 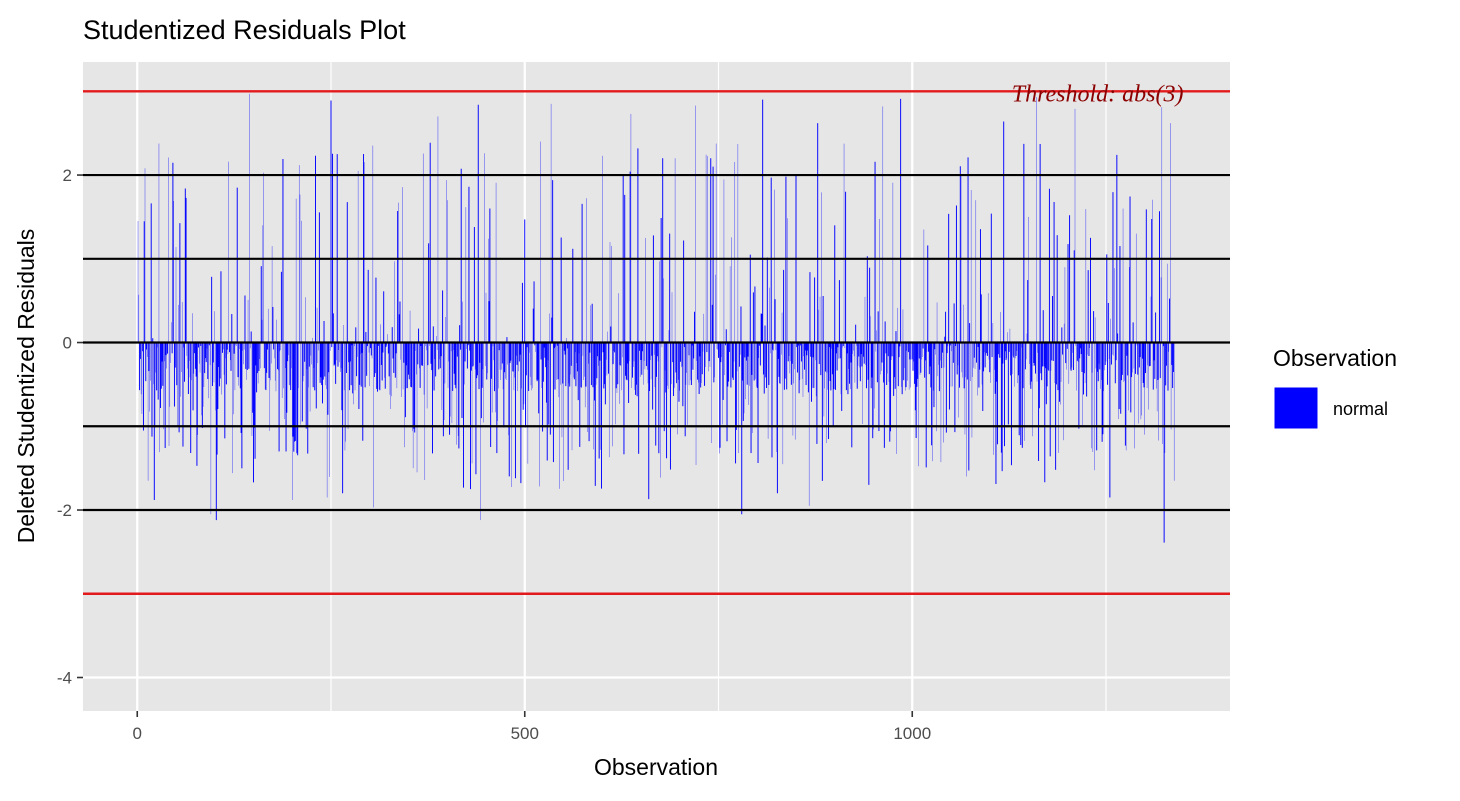 I want to click on legend-title: Observation, so click(x=1335, y=358).